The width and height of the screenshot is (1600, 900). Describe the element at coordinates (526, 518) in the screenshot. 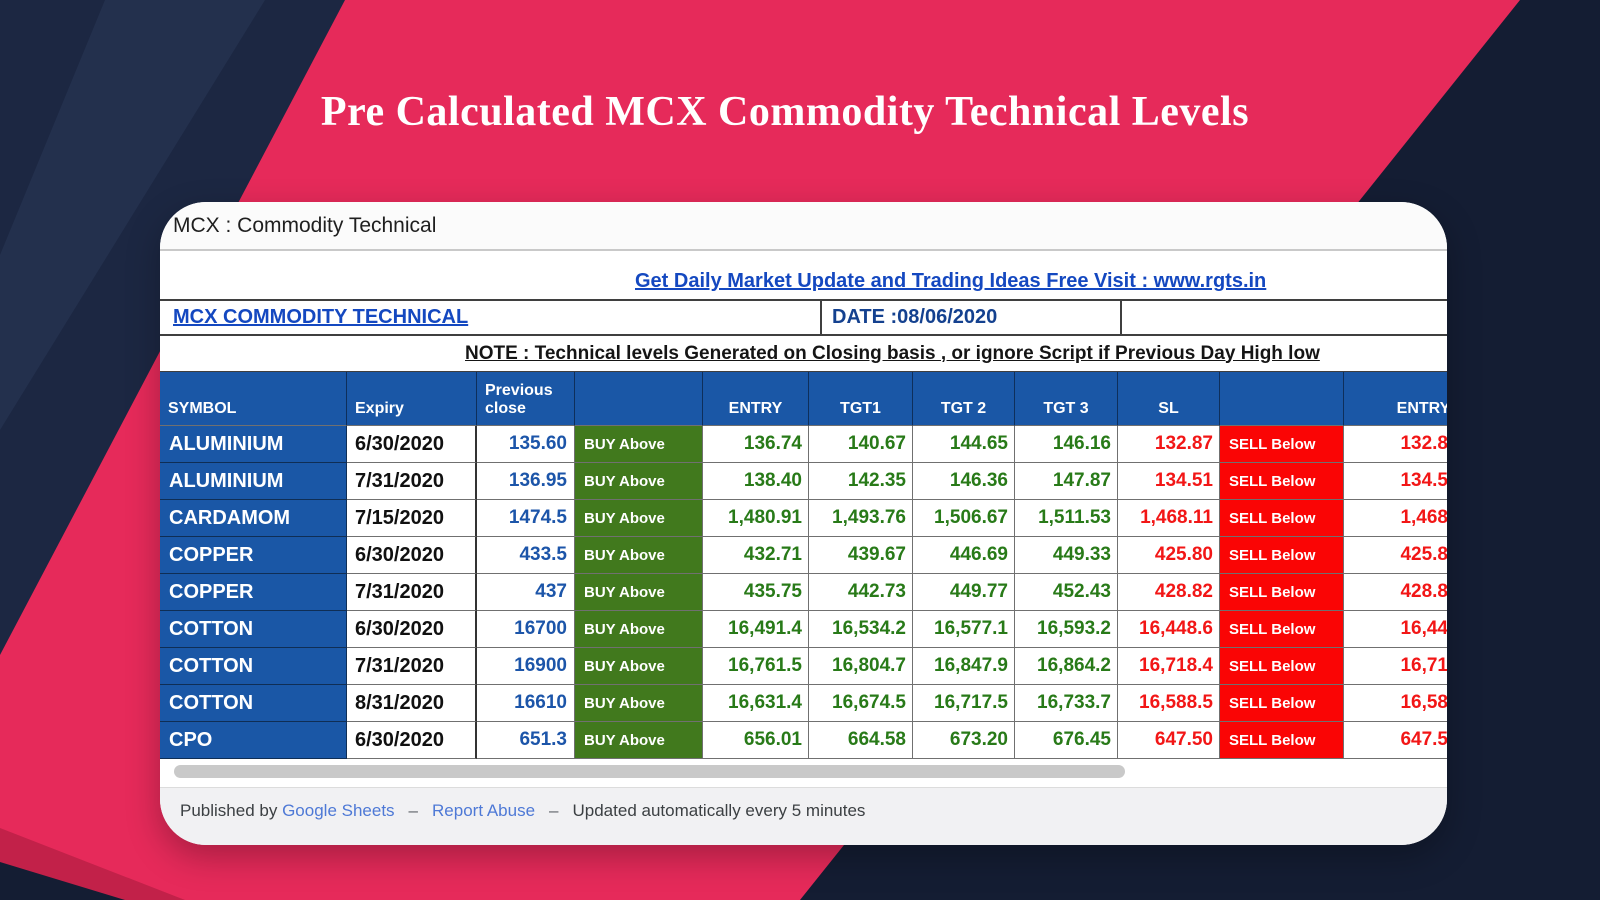

I see `prev-close-cell: 1474.5` at that location.